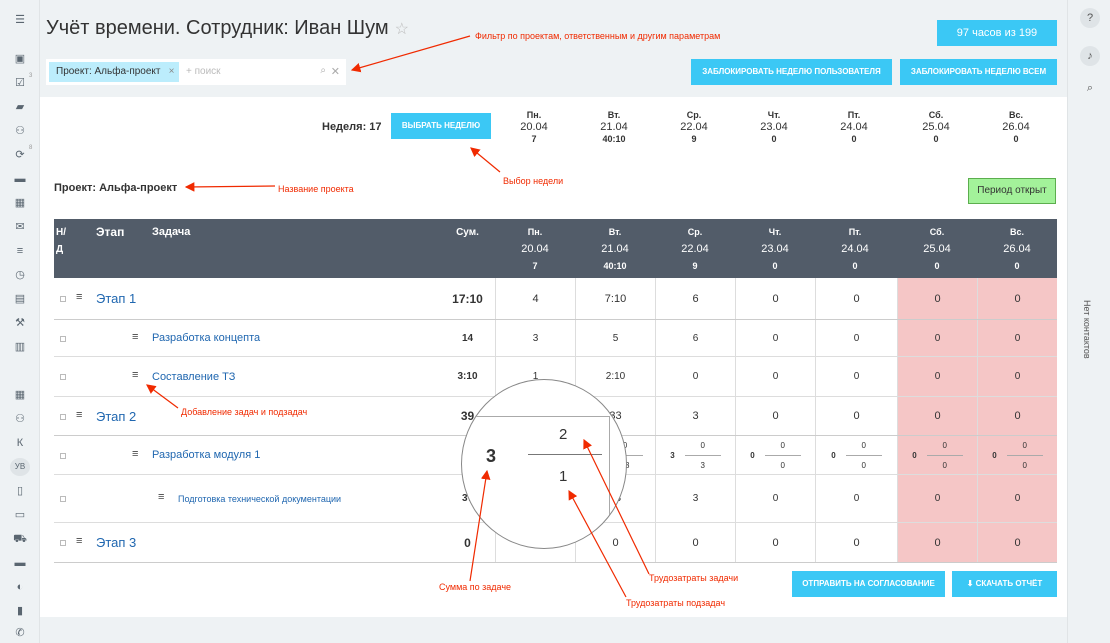  I want to click on tools-icon: ⚒, so click(20, 323).